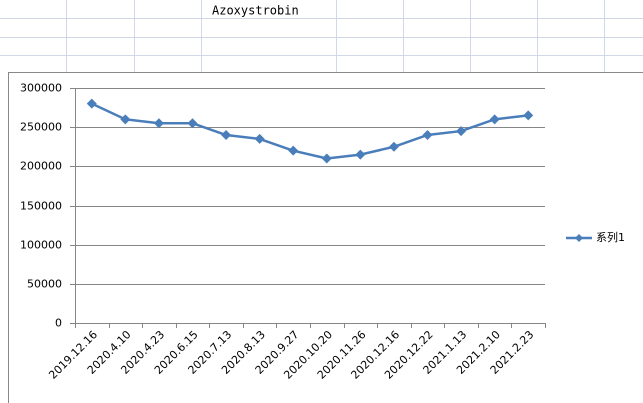 This screenshot has width=643, height=403. What do you see at coordinates (41, 88) in the screenshot?
I see `y-tick-label: 300000` at bounding box center [41, 88].